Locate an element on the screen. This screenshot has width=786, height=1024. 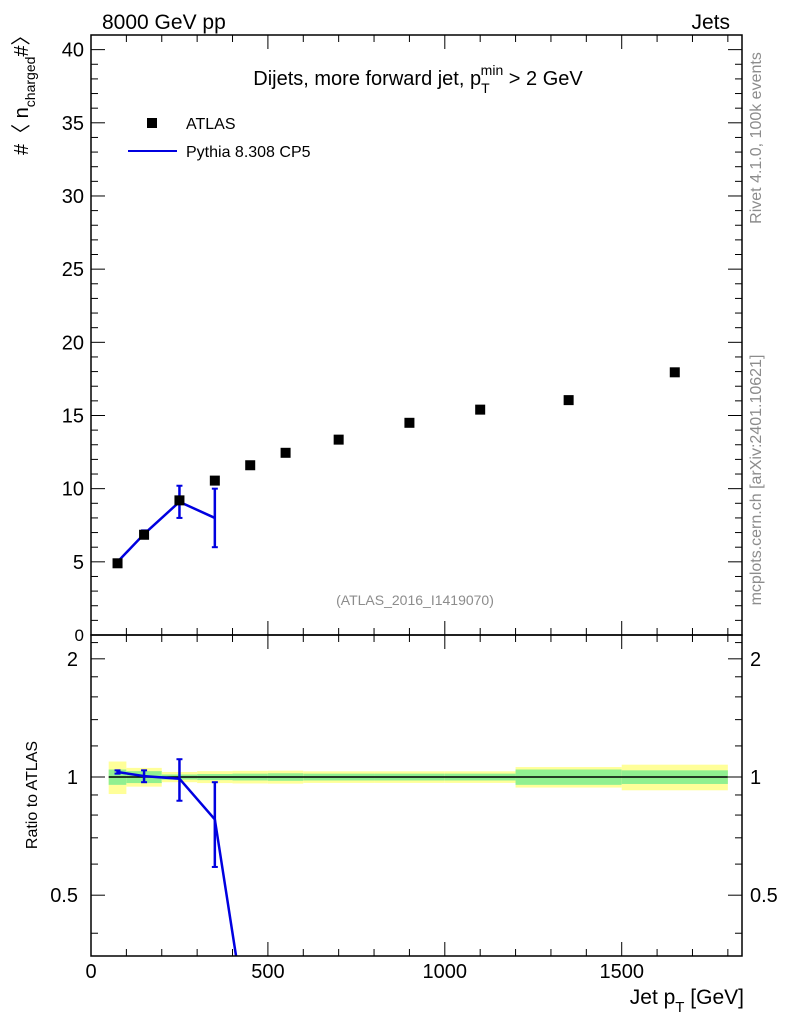
ratio-x-tick-label: 0 is located at coordinates (90, 972).